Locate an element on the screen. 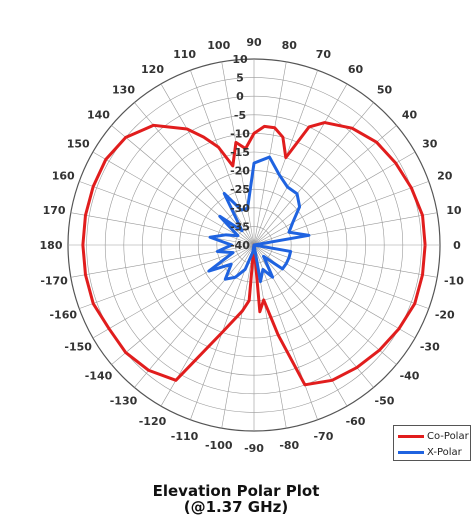  radial-tick-label: -10 is located at coordinates (240, 133).